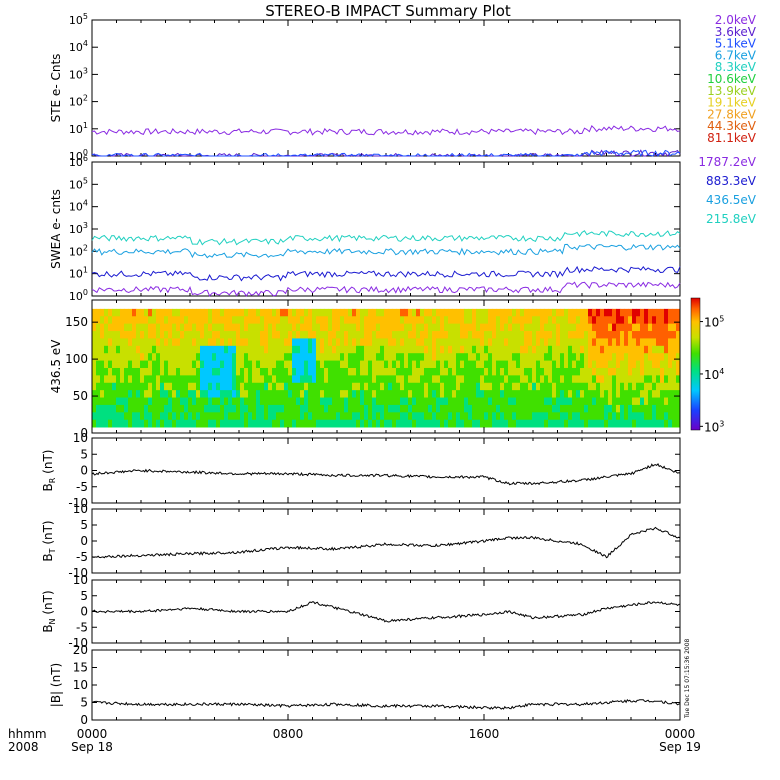 The width and height of the screenshot is (780, 780). I want to click on colorbar, so click(695, 364).